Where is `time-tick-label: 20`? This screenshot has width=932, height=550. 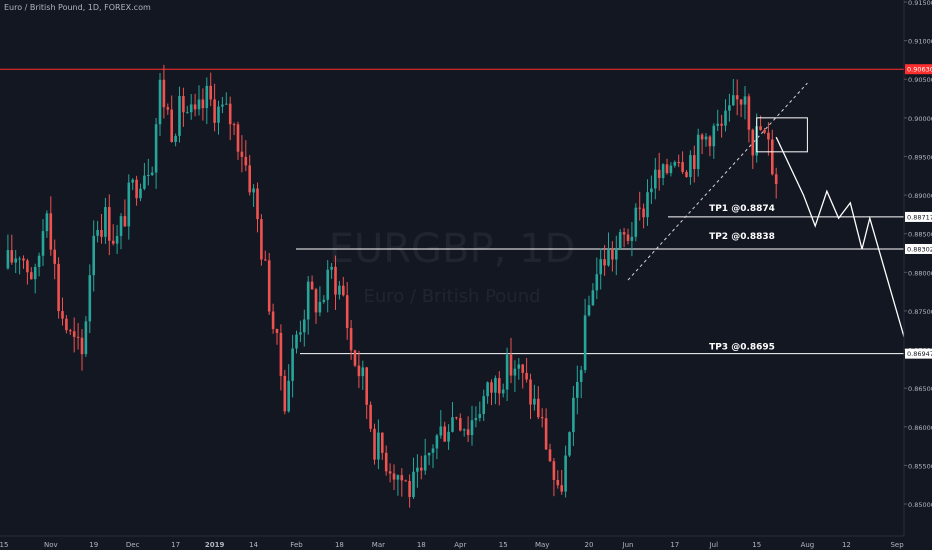 time-tick-label: 20 is located at coordinates (589, 545).